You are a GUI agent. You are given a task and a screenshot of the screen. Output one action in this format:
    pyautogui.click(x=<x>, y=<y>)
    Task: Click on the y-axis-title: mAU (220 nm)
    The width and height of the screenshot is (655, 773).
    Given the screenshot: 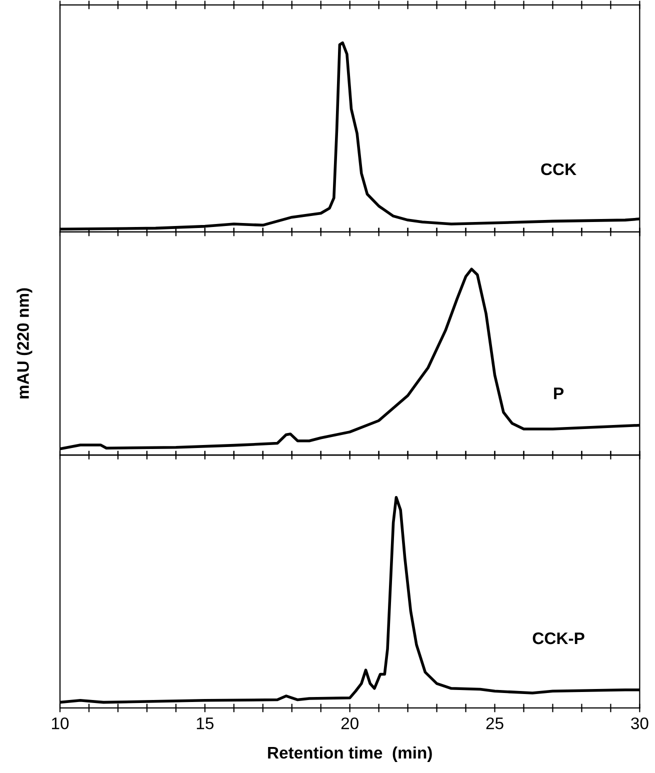 What is the action you would take?
    pyautogui.click(x=24, y=343)
    